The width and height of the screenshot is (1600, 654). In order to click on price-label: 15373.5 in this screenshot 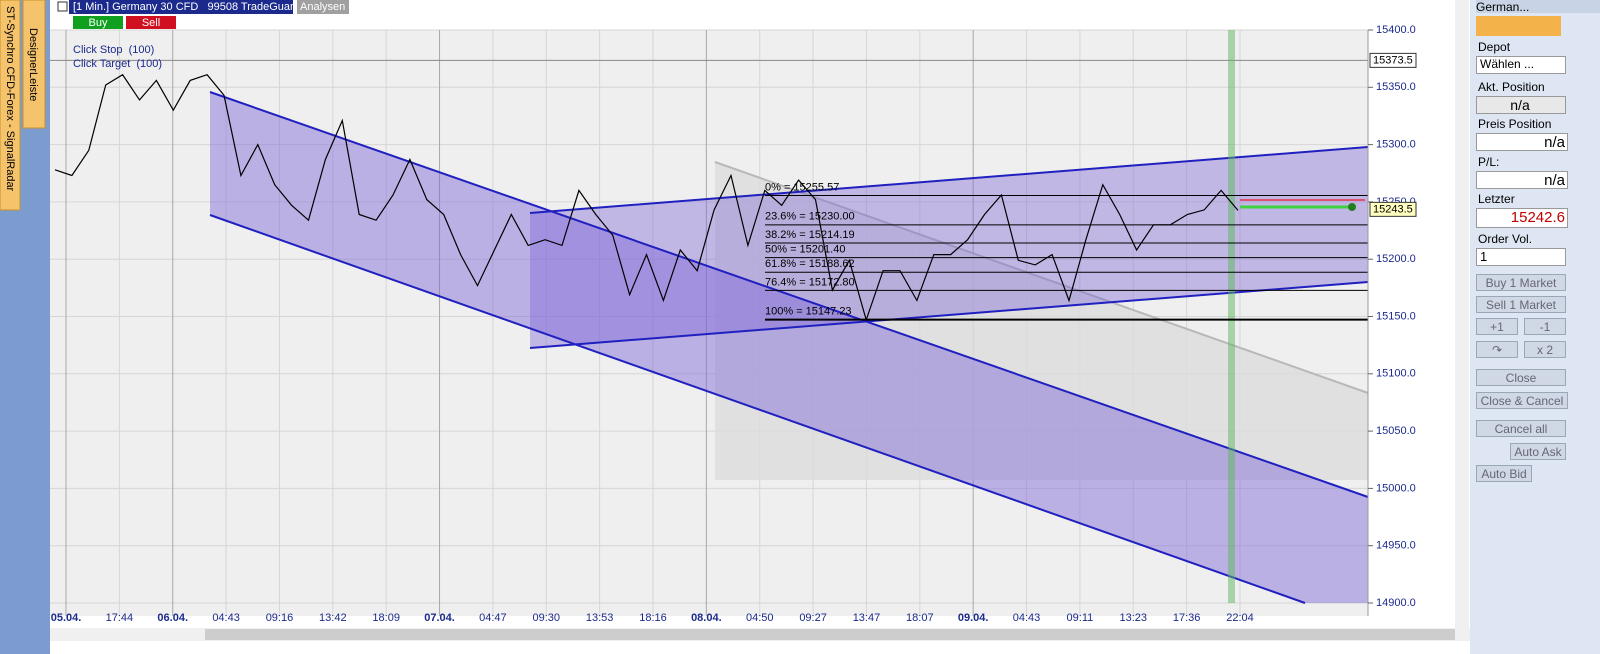, I will do `click(1393, 60)`.